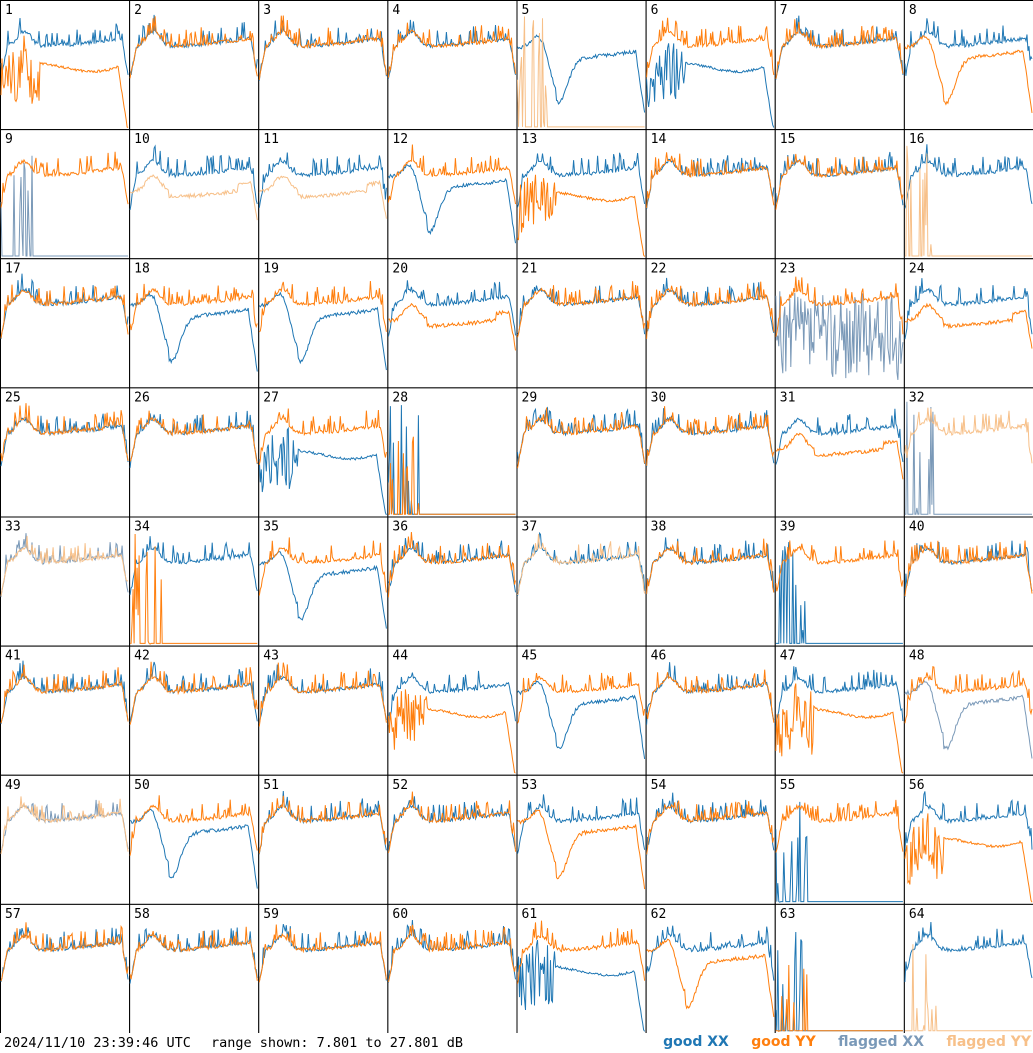 The image size is (1033, 1053). I want to click on panel-label: 24, so click(917, 268).